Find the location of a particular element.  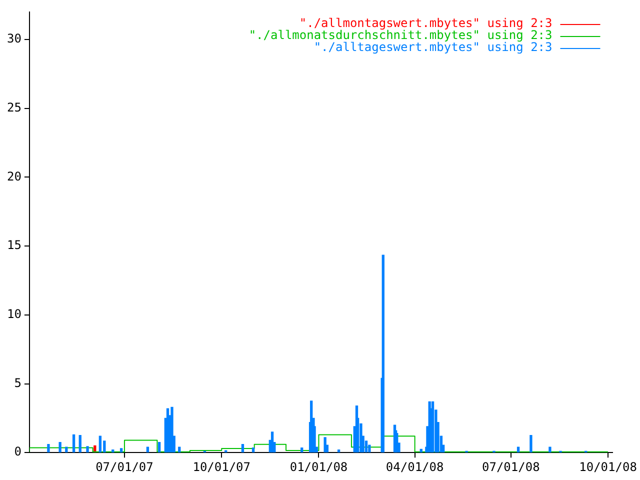

y-tick-label: 0 is located at coordinates (18, 451).